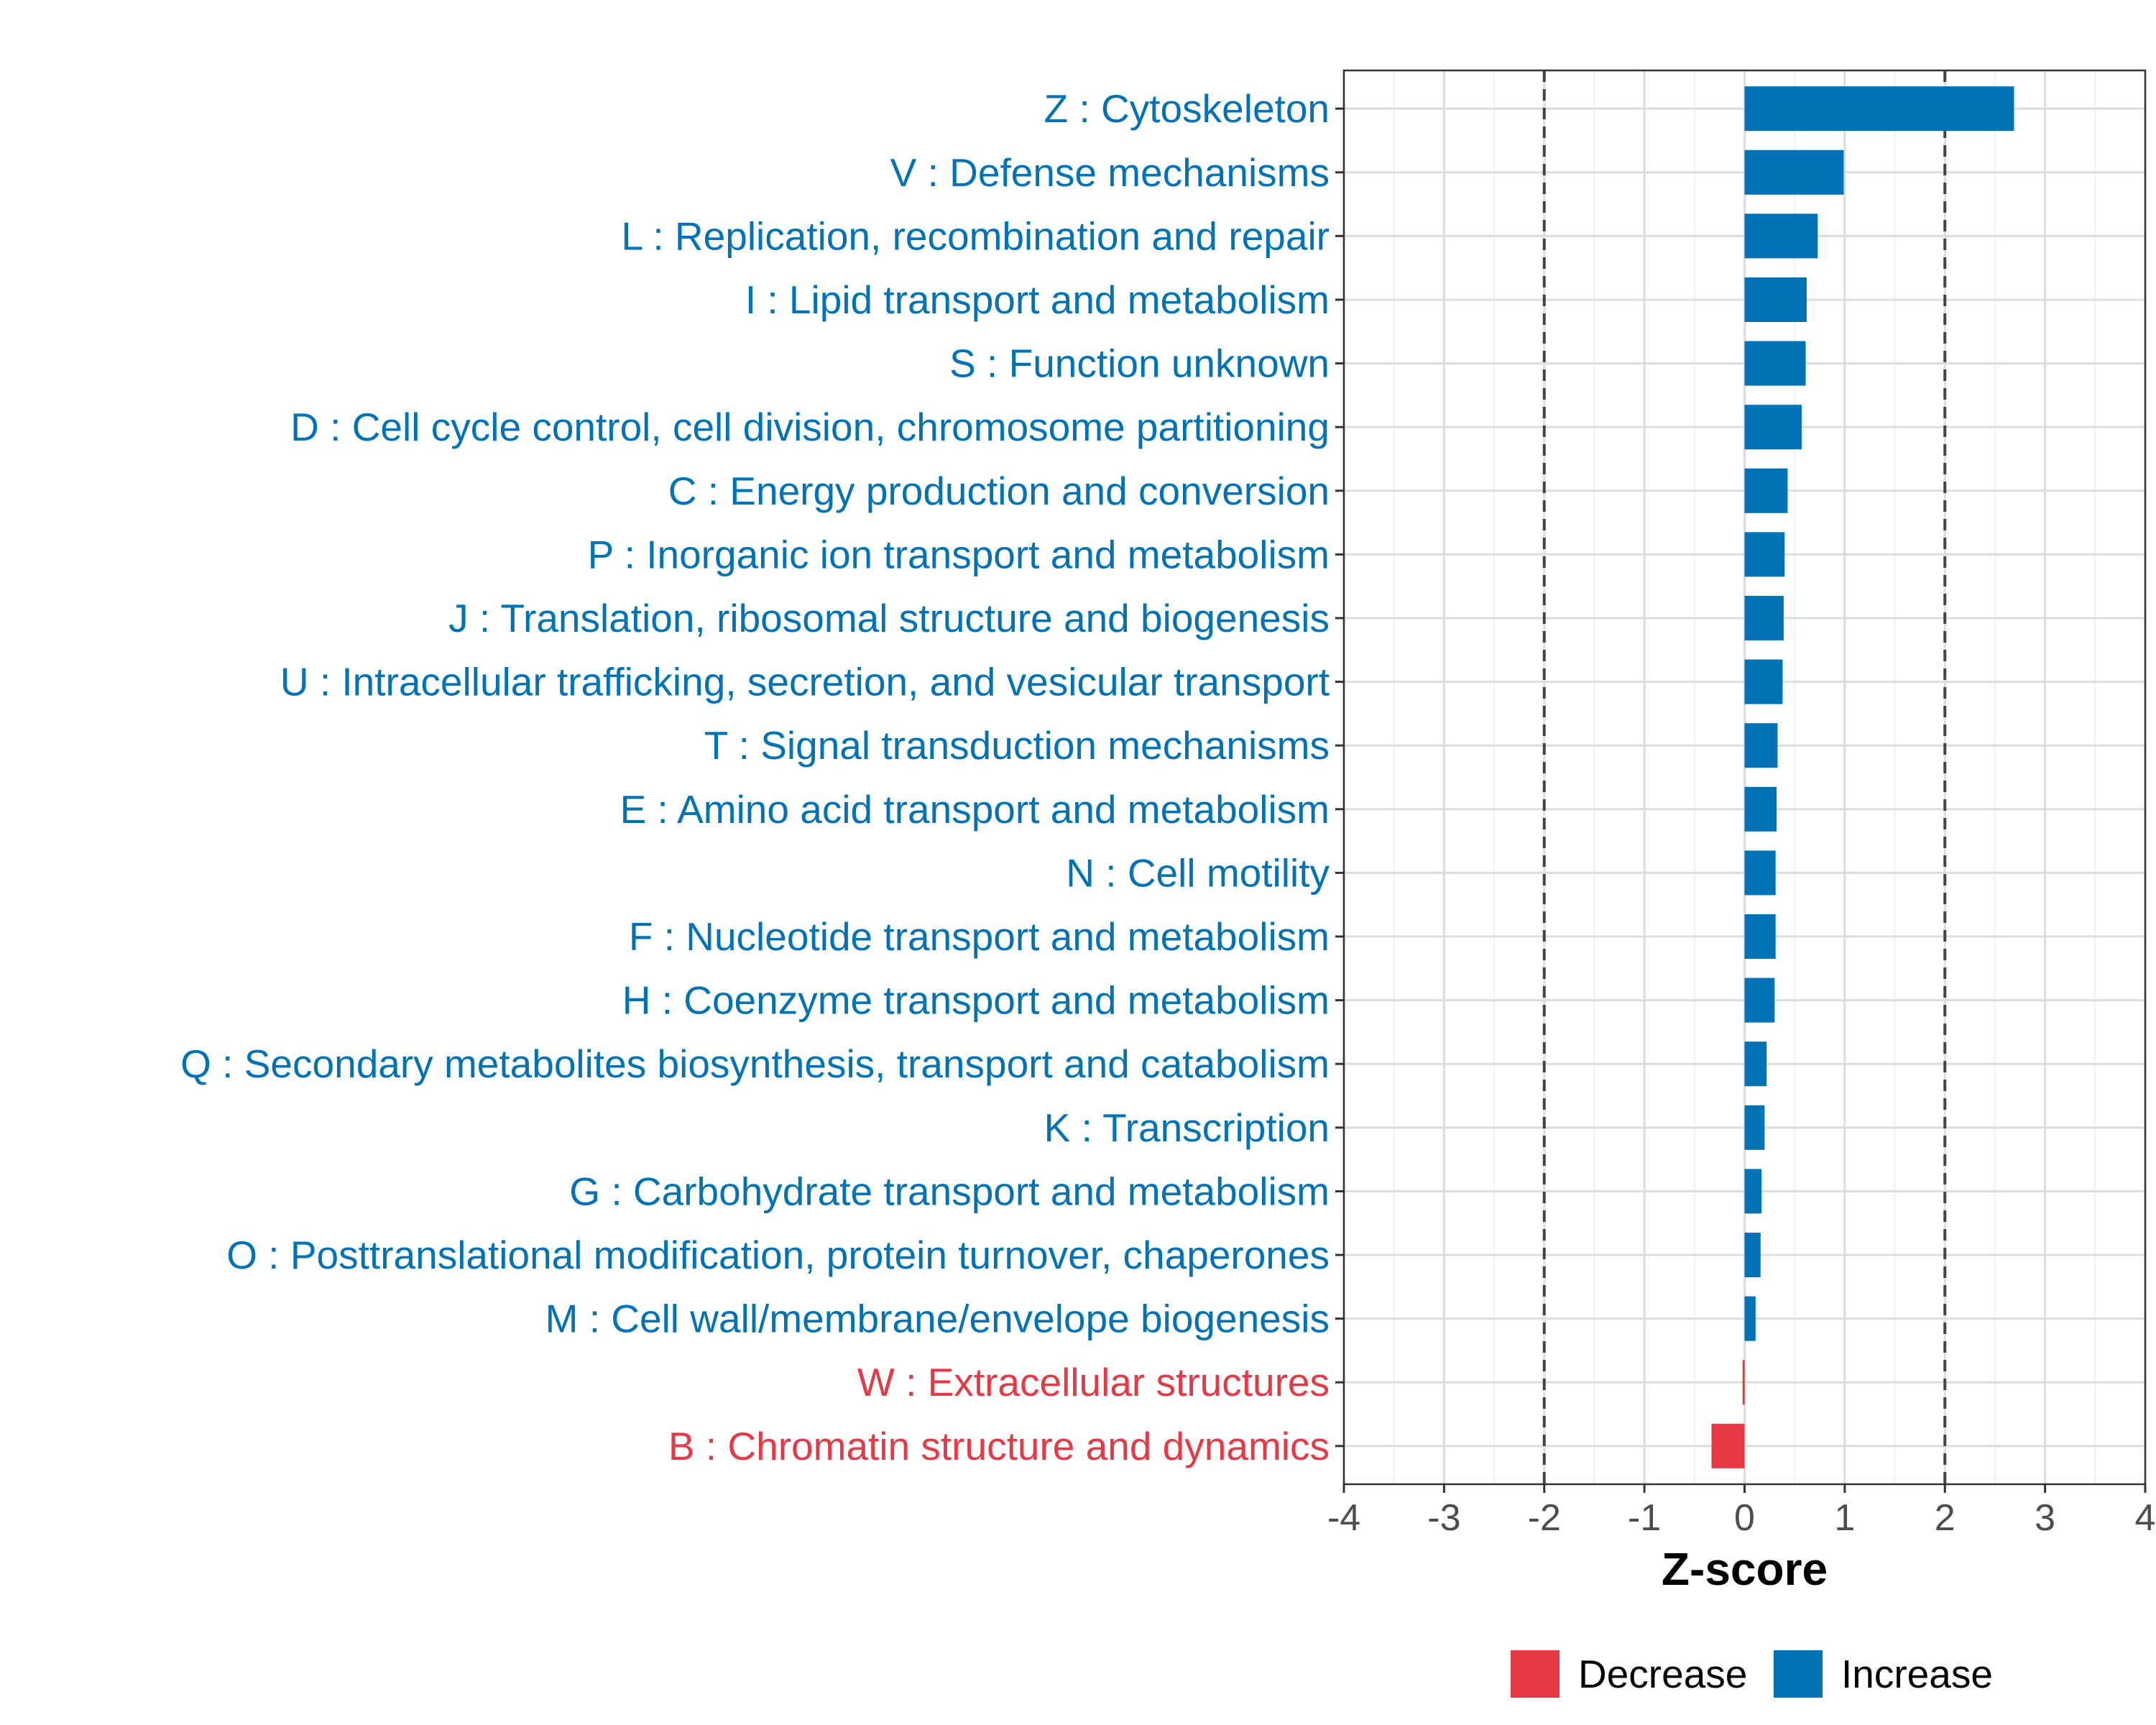 This screenshot has height=1725, width=2156. I want to click on category-label: C : Energy production and conversion, so click(999, 491).